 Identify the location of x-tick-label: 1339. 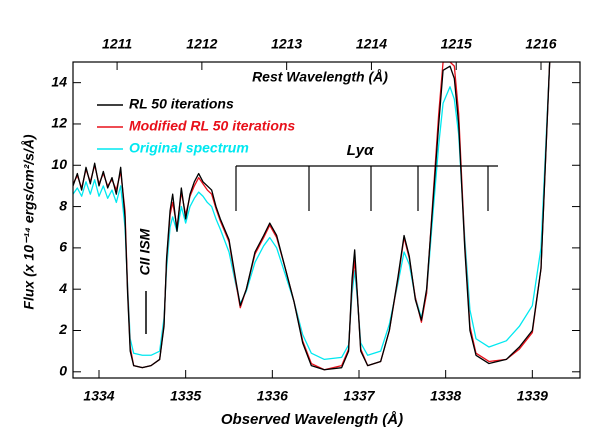
(532, 396).